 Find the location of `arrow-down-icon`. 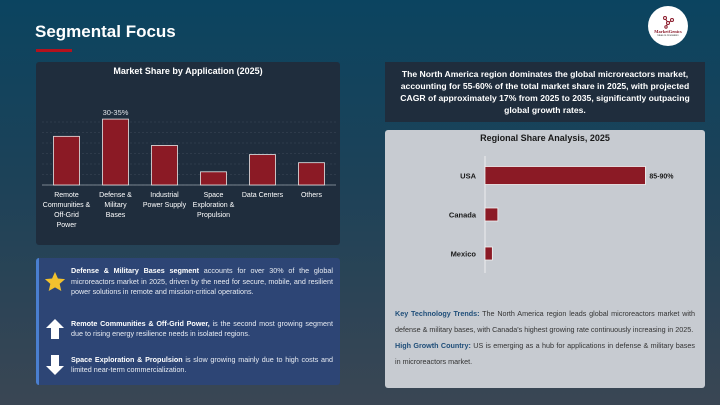

arrow-down-icon is located at coordinates (55, 365).